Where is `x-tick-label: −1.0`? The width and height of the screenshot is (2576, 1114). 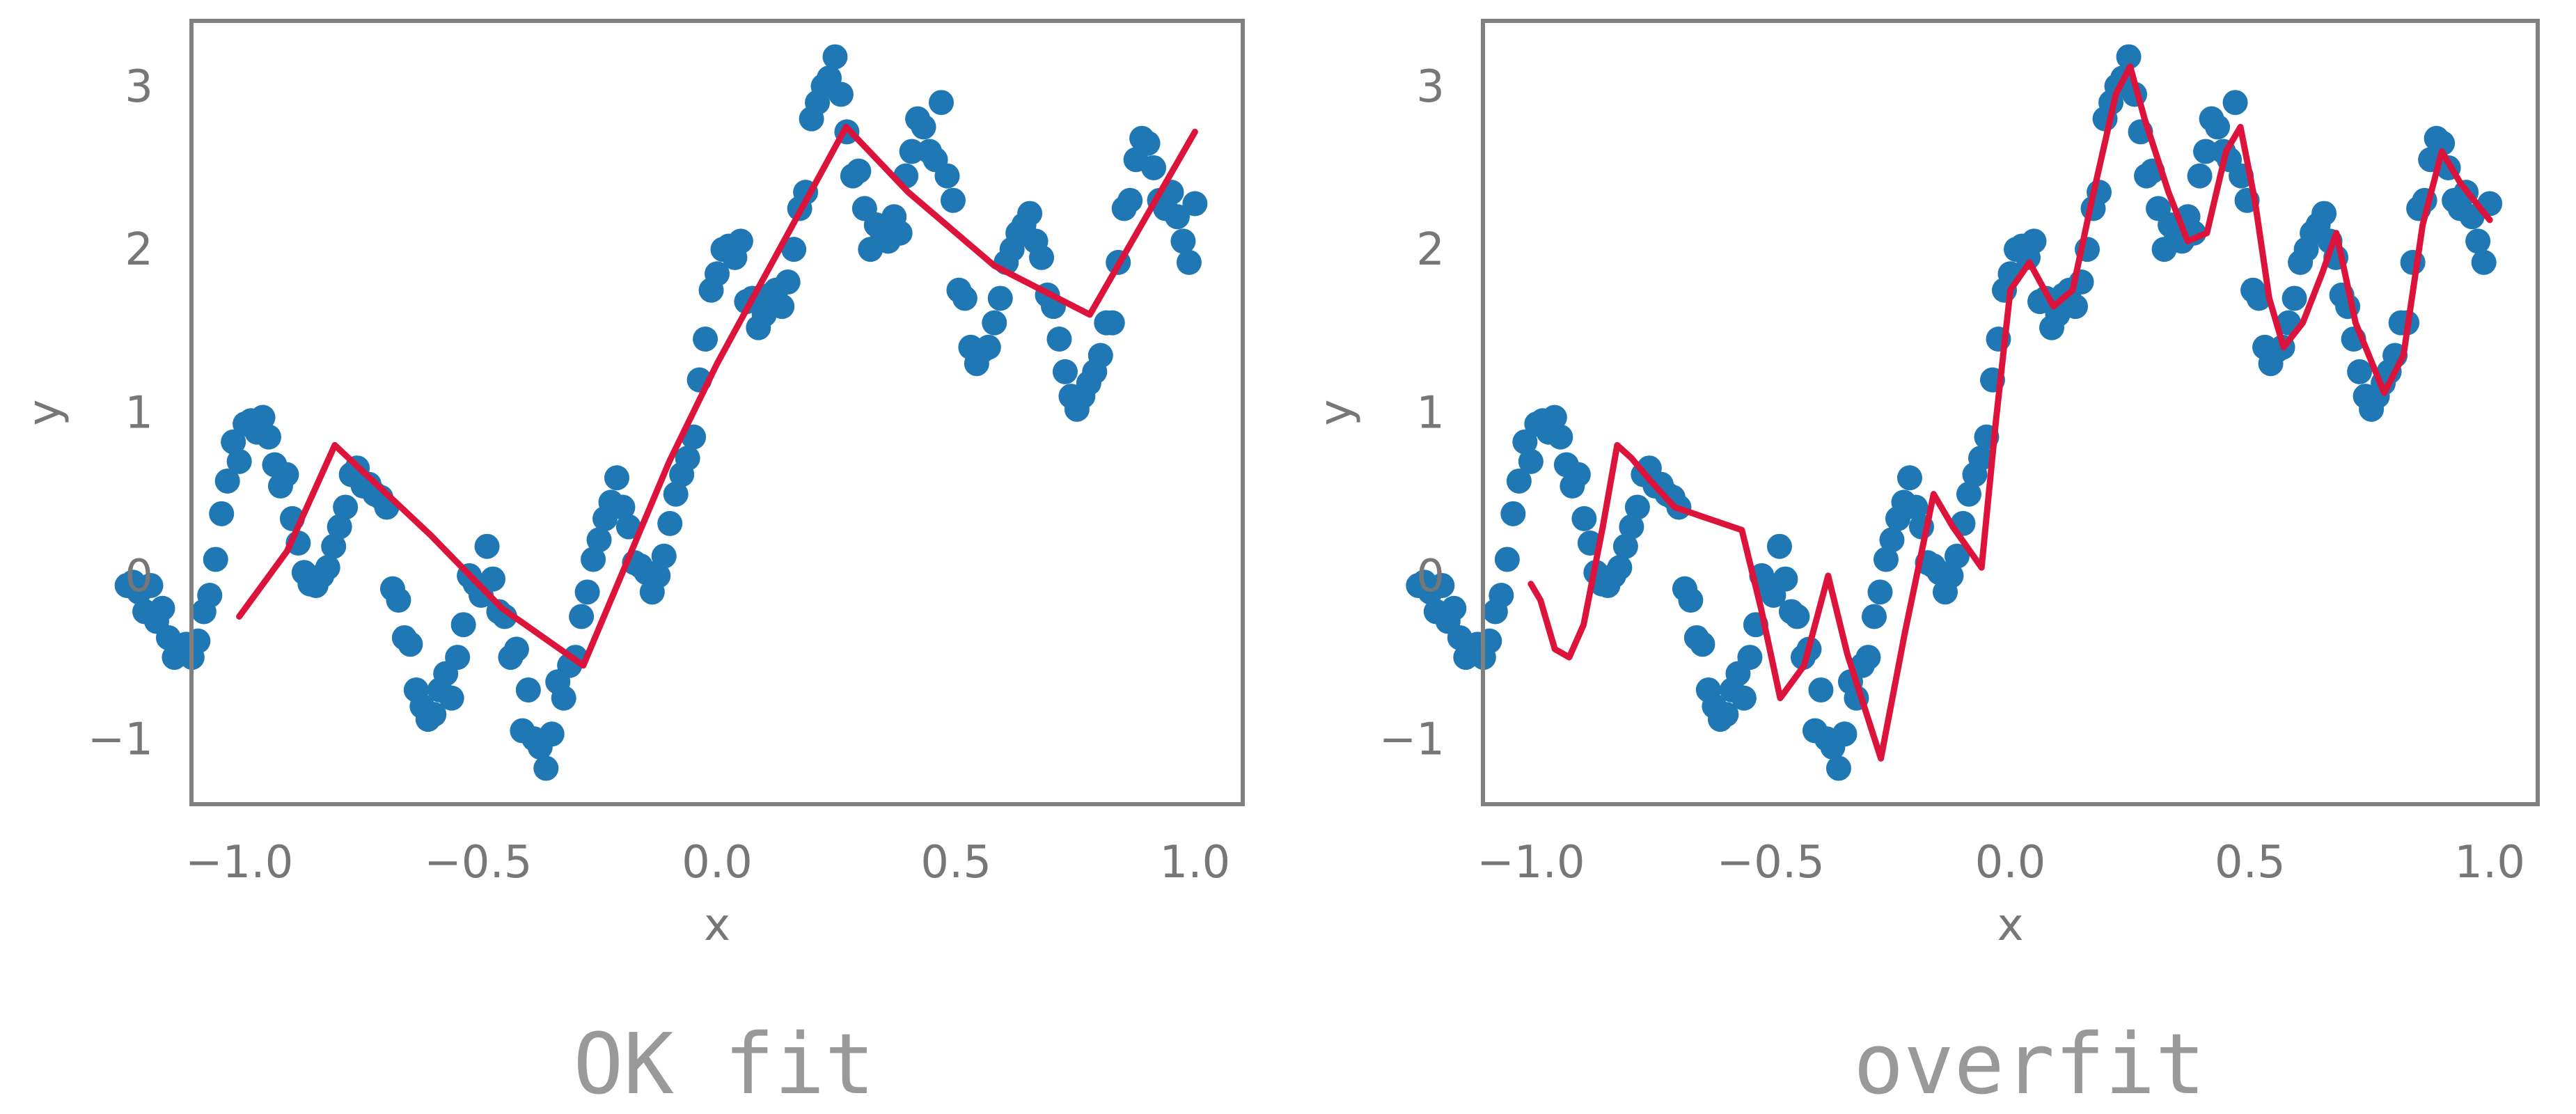 x-tick-label: −1.0 is located at coordinates (1531, 862).